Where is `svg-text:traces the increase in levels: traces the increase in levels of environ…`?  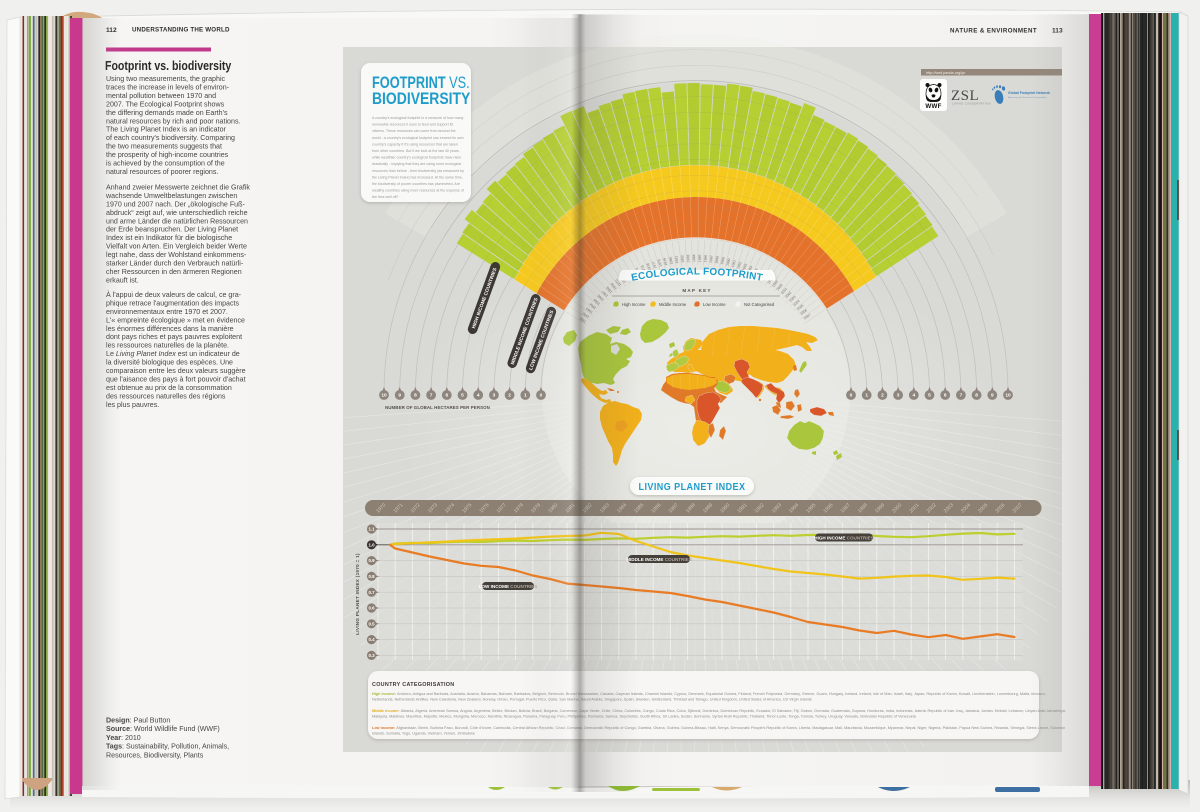
svg-text:traces the increase in levels: traces the increase in levels of environ… is located at coordinates (168, 88).